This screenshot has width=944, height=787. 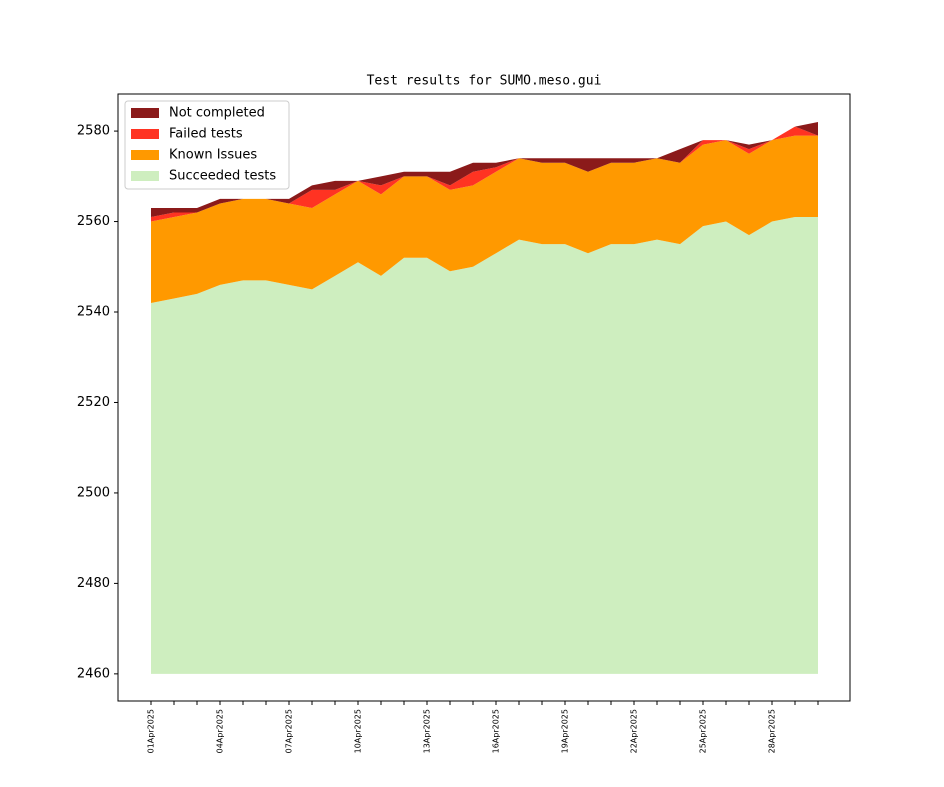 I want to click on x-tick-label: 19Apr2025, so click(x=565, y=731).